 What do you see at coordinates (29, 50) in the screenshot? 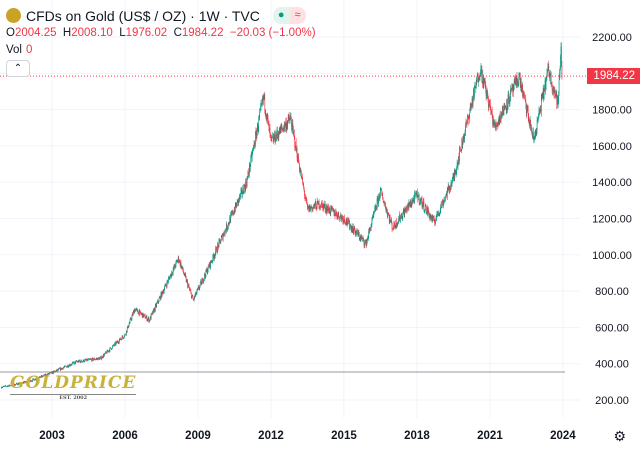
I see `volume-value: 0` at bounding box center [29, 50].